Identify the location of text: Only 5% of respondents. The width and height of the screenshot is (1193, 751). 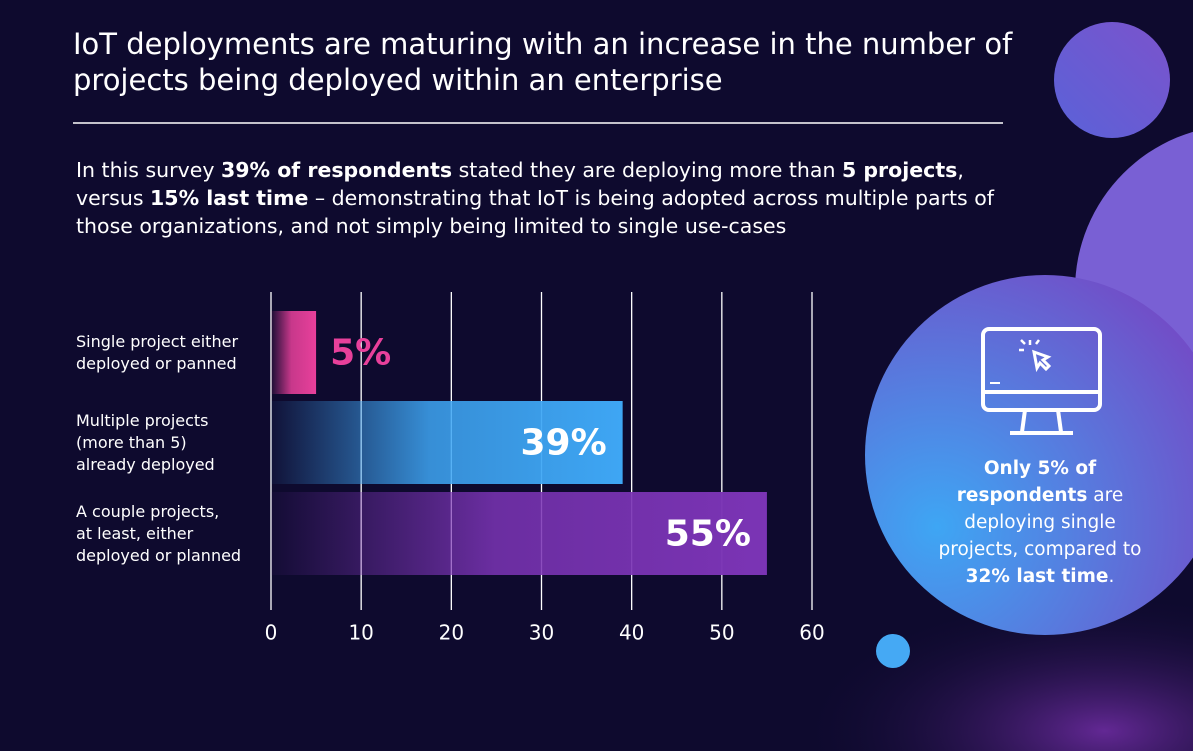
(1026, 482).